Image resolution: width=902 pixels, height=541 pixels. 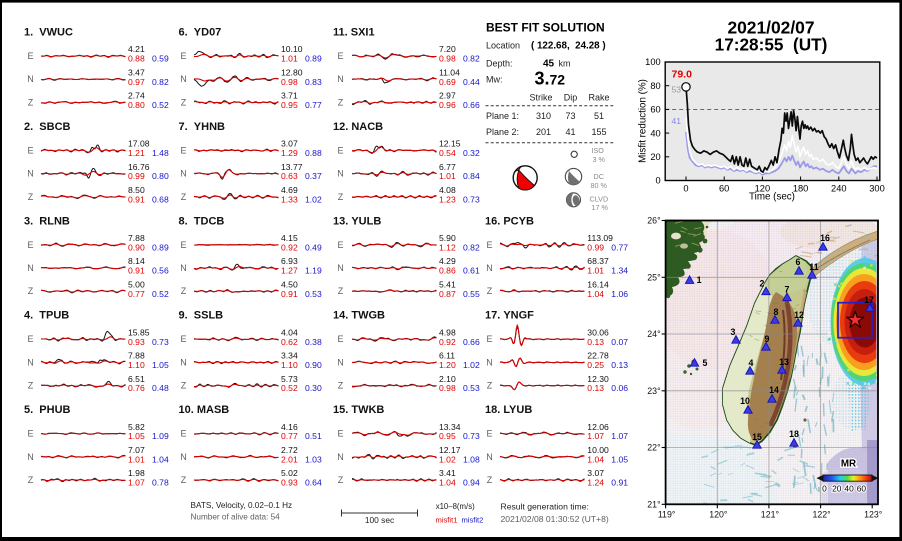 I want to click on svg-text: MR, so click(x=848, y=464).